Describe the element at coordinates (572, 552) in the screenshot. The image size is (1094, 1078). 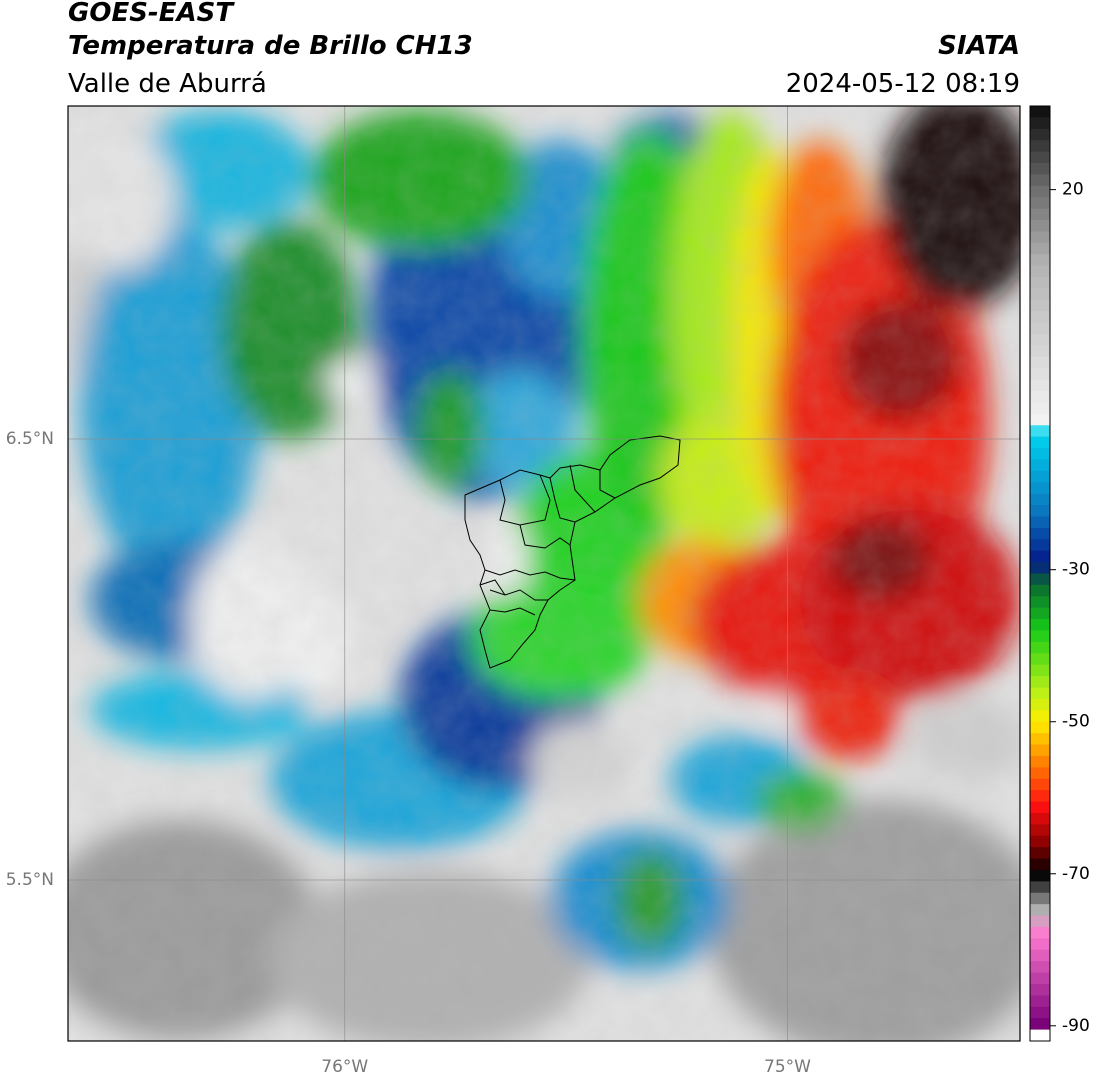
I see `municipal-boundaries` at that location.